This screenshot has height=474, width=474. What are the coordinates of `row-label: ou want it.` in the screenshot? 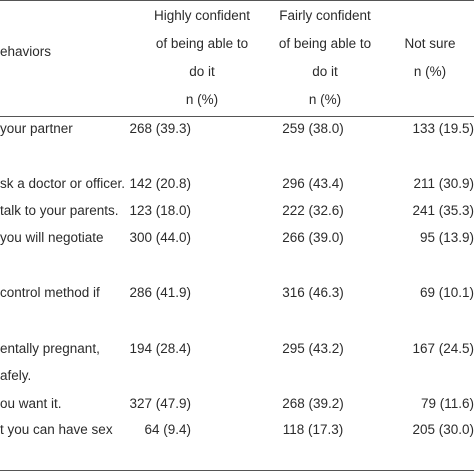 It's located at (31, 403).